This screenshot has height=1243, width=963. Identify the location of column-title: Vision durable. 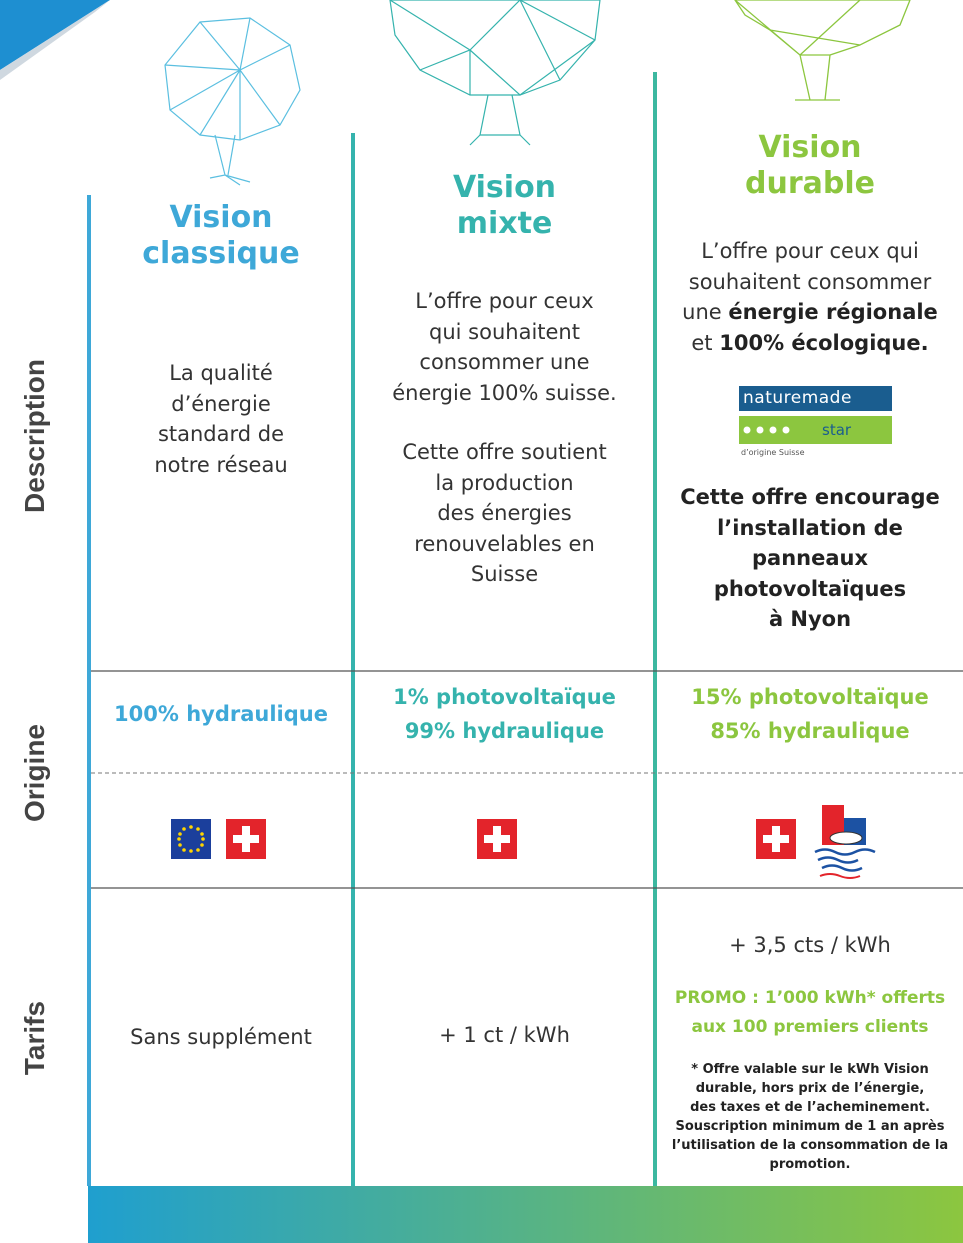
(810, 166).